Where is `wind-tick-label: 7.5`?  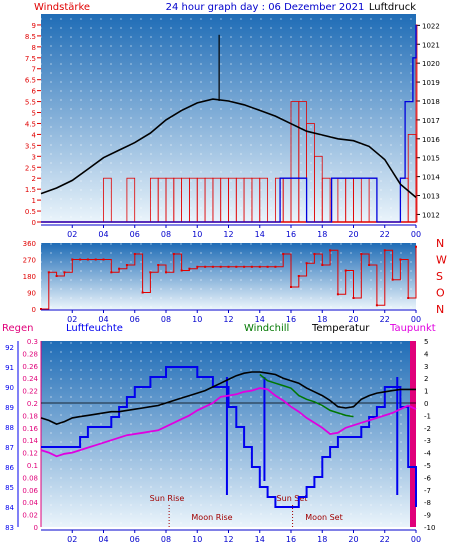
wind-tick-label: 7.5 is located at coordinates (30, 59).